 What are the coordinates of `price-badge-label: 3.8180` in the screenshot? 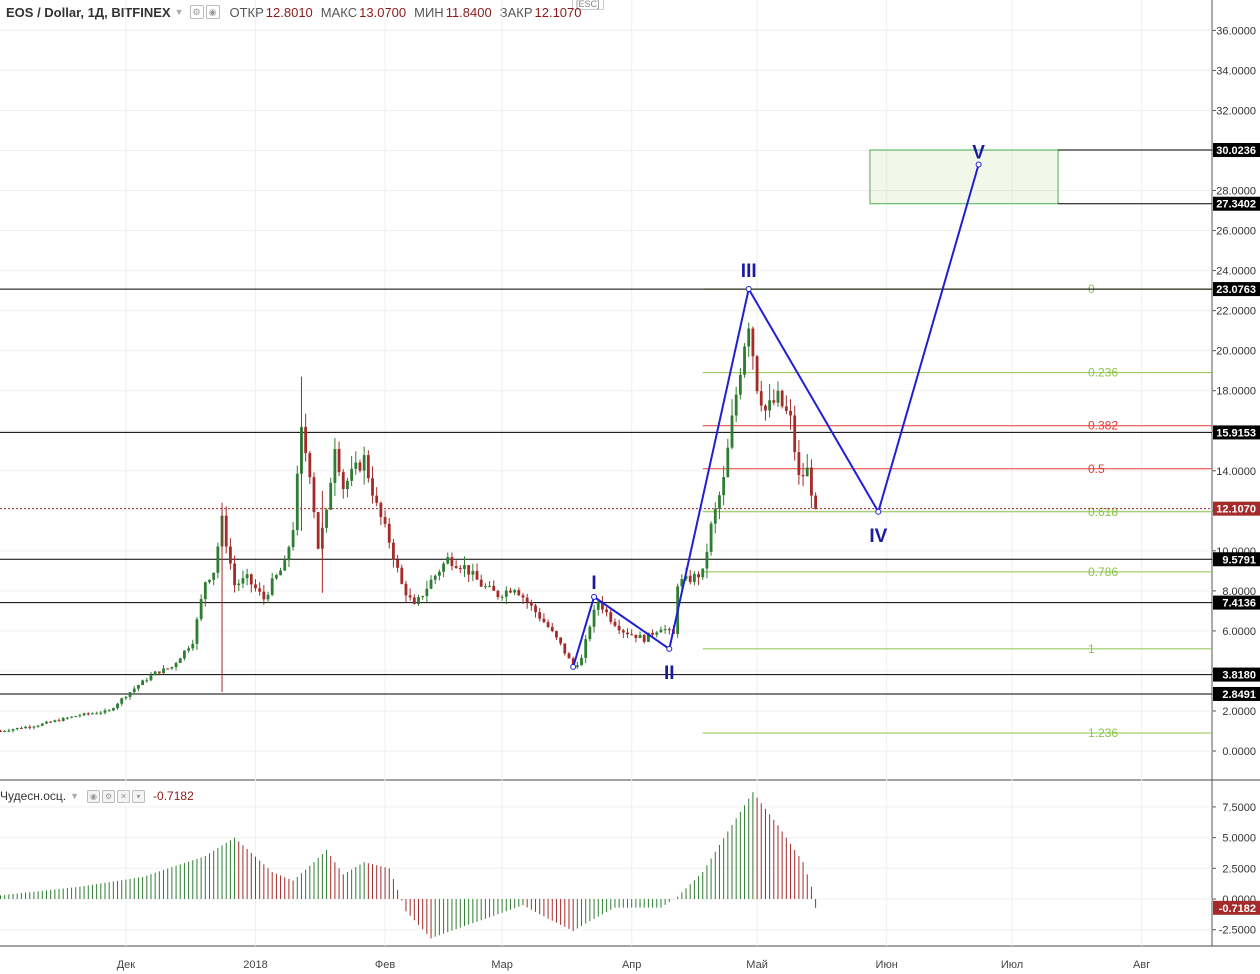 It's located at (1239, 676).